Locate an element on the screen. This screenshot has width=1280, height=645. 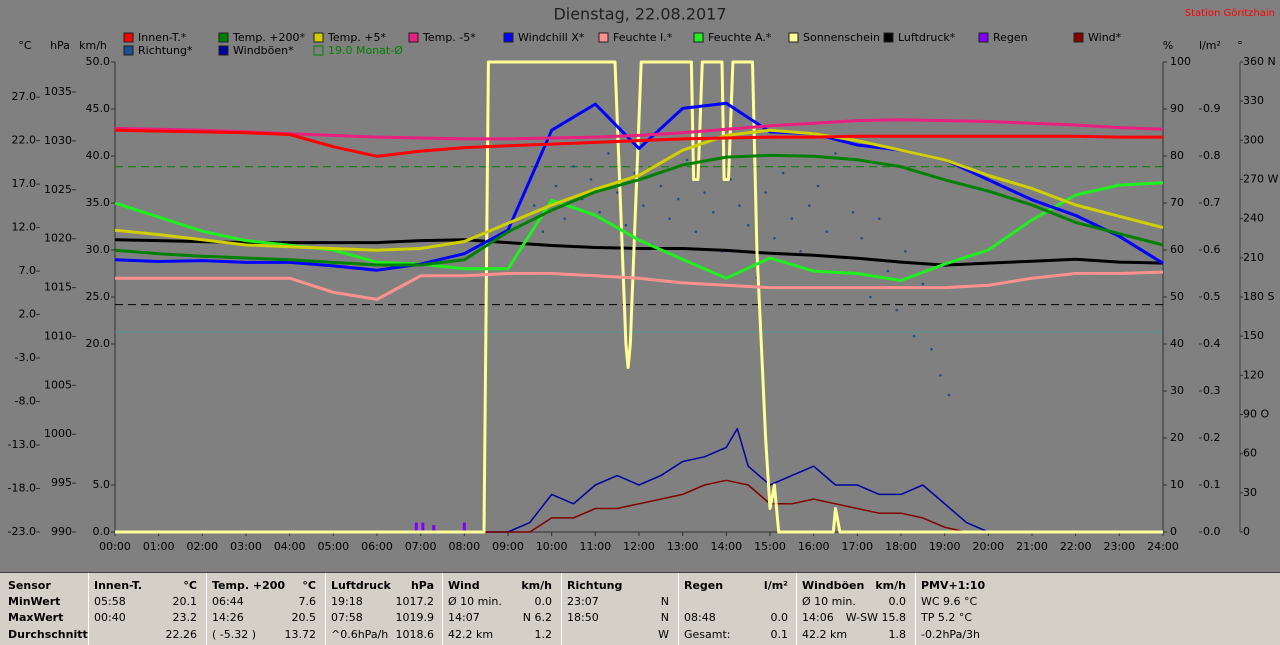
legend-label: Feuchte A.* is located at coordinates (740, 37).